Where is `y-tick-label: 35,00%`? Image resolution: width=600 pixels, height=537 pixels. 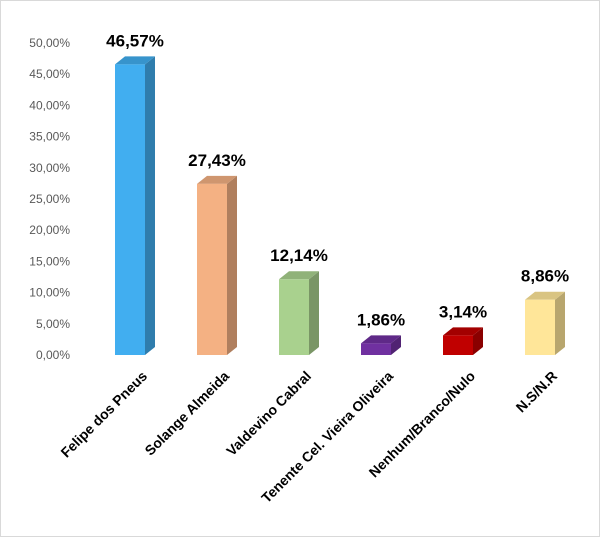
y-tick-label: 35,00% is located at coordinates (49, 137).